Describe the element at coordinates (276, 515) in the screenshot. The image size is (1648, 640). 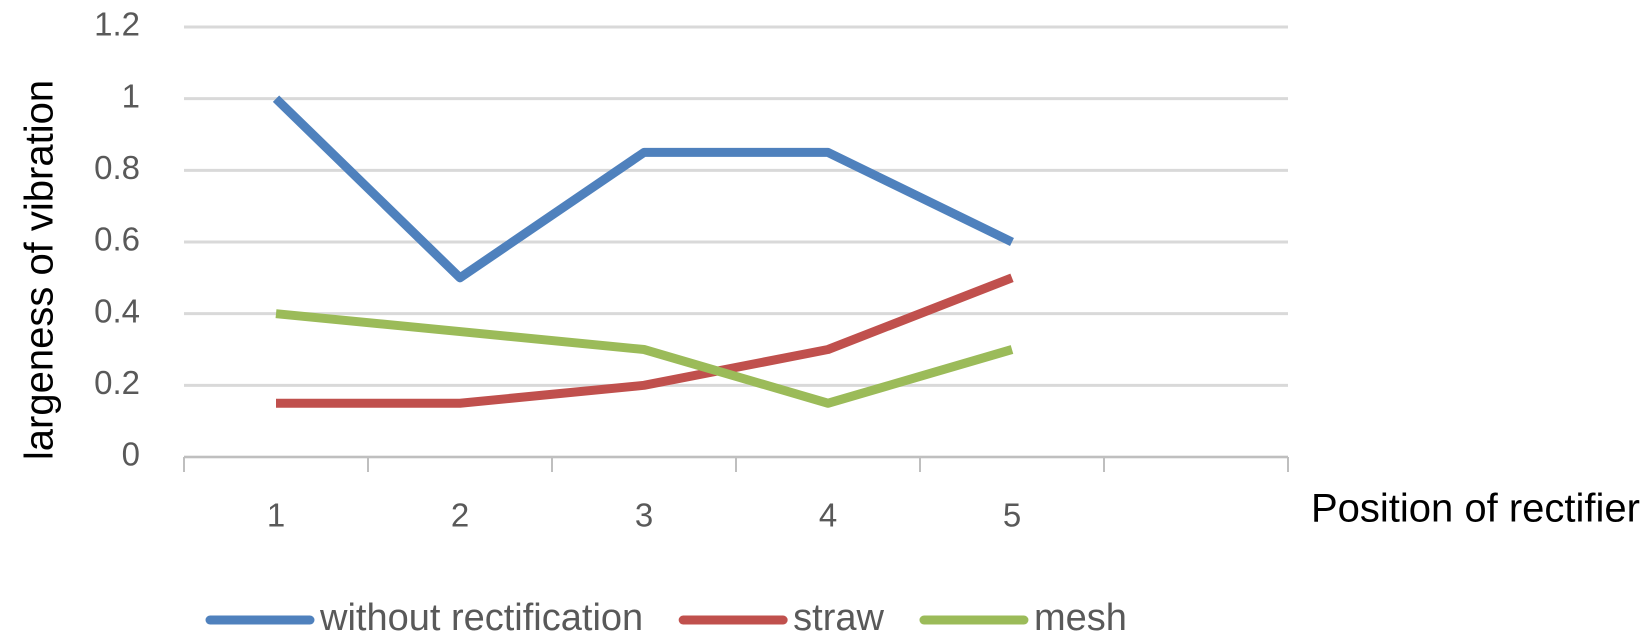
I see `x-tick-label: 1` at that location.